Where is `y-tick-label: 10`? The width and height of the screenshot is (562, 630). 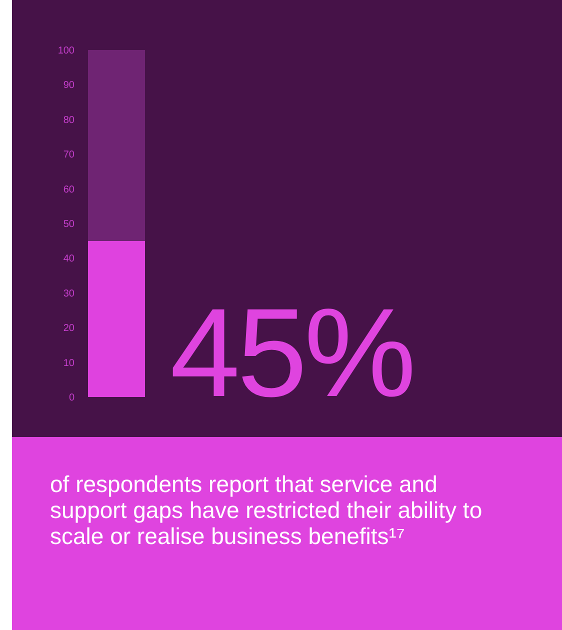
y-tick-label: 10 is located at coordinates (69, 363).